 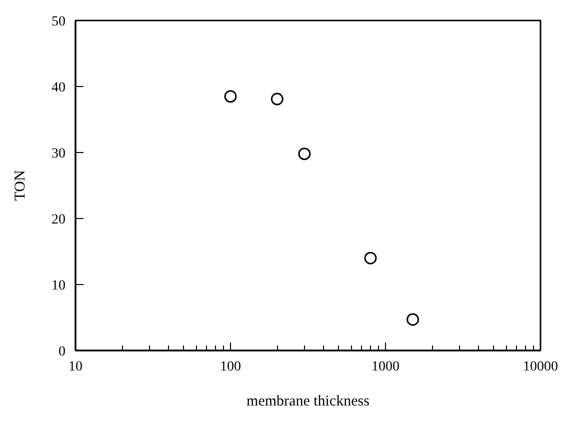 What do you see at coordinates (308, 402) in the screenshot?
I see `x-axis-title: membrane thickness` at bounding box center [308, 402].